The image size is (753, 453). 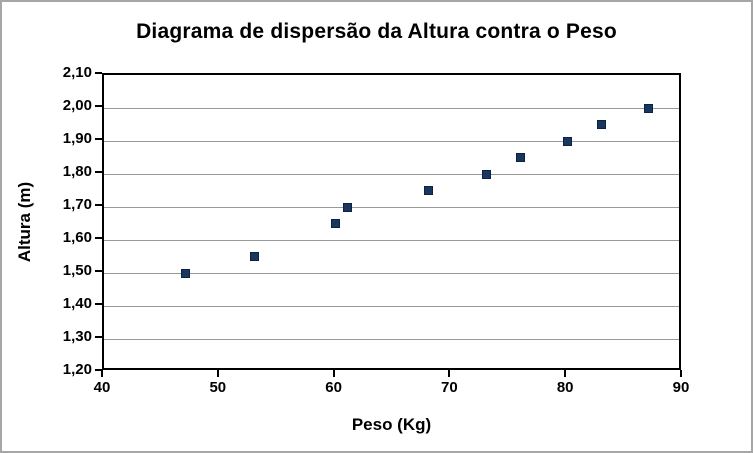 What do you see at coordinates (102, 387) in the screenshot?
I see `x-axis-tick-label: 40` at bounding box center [102, 387].